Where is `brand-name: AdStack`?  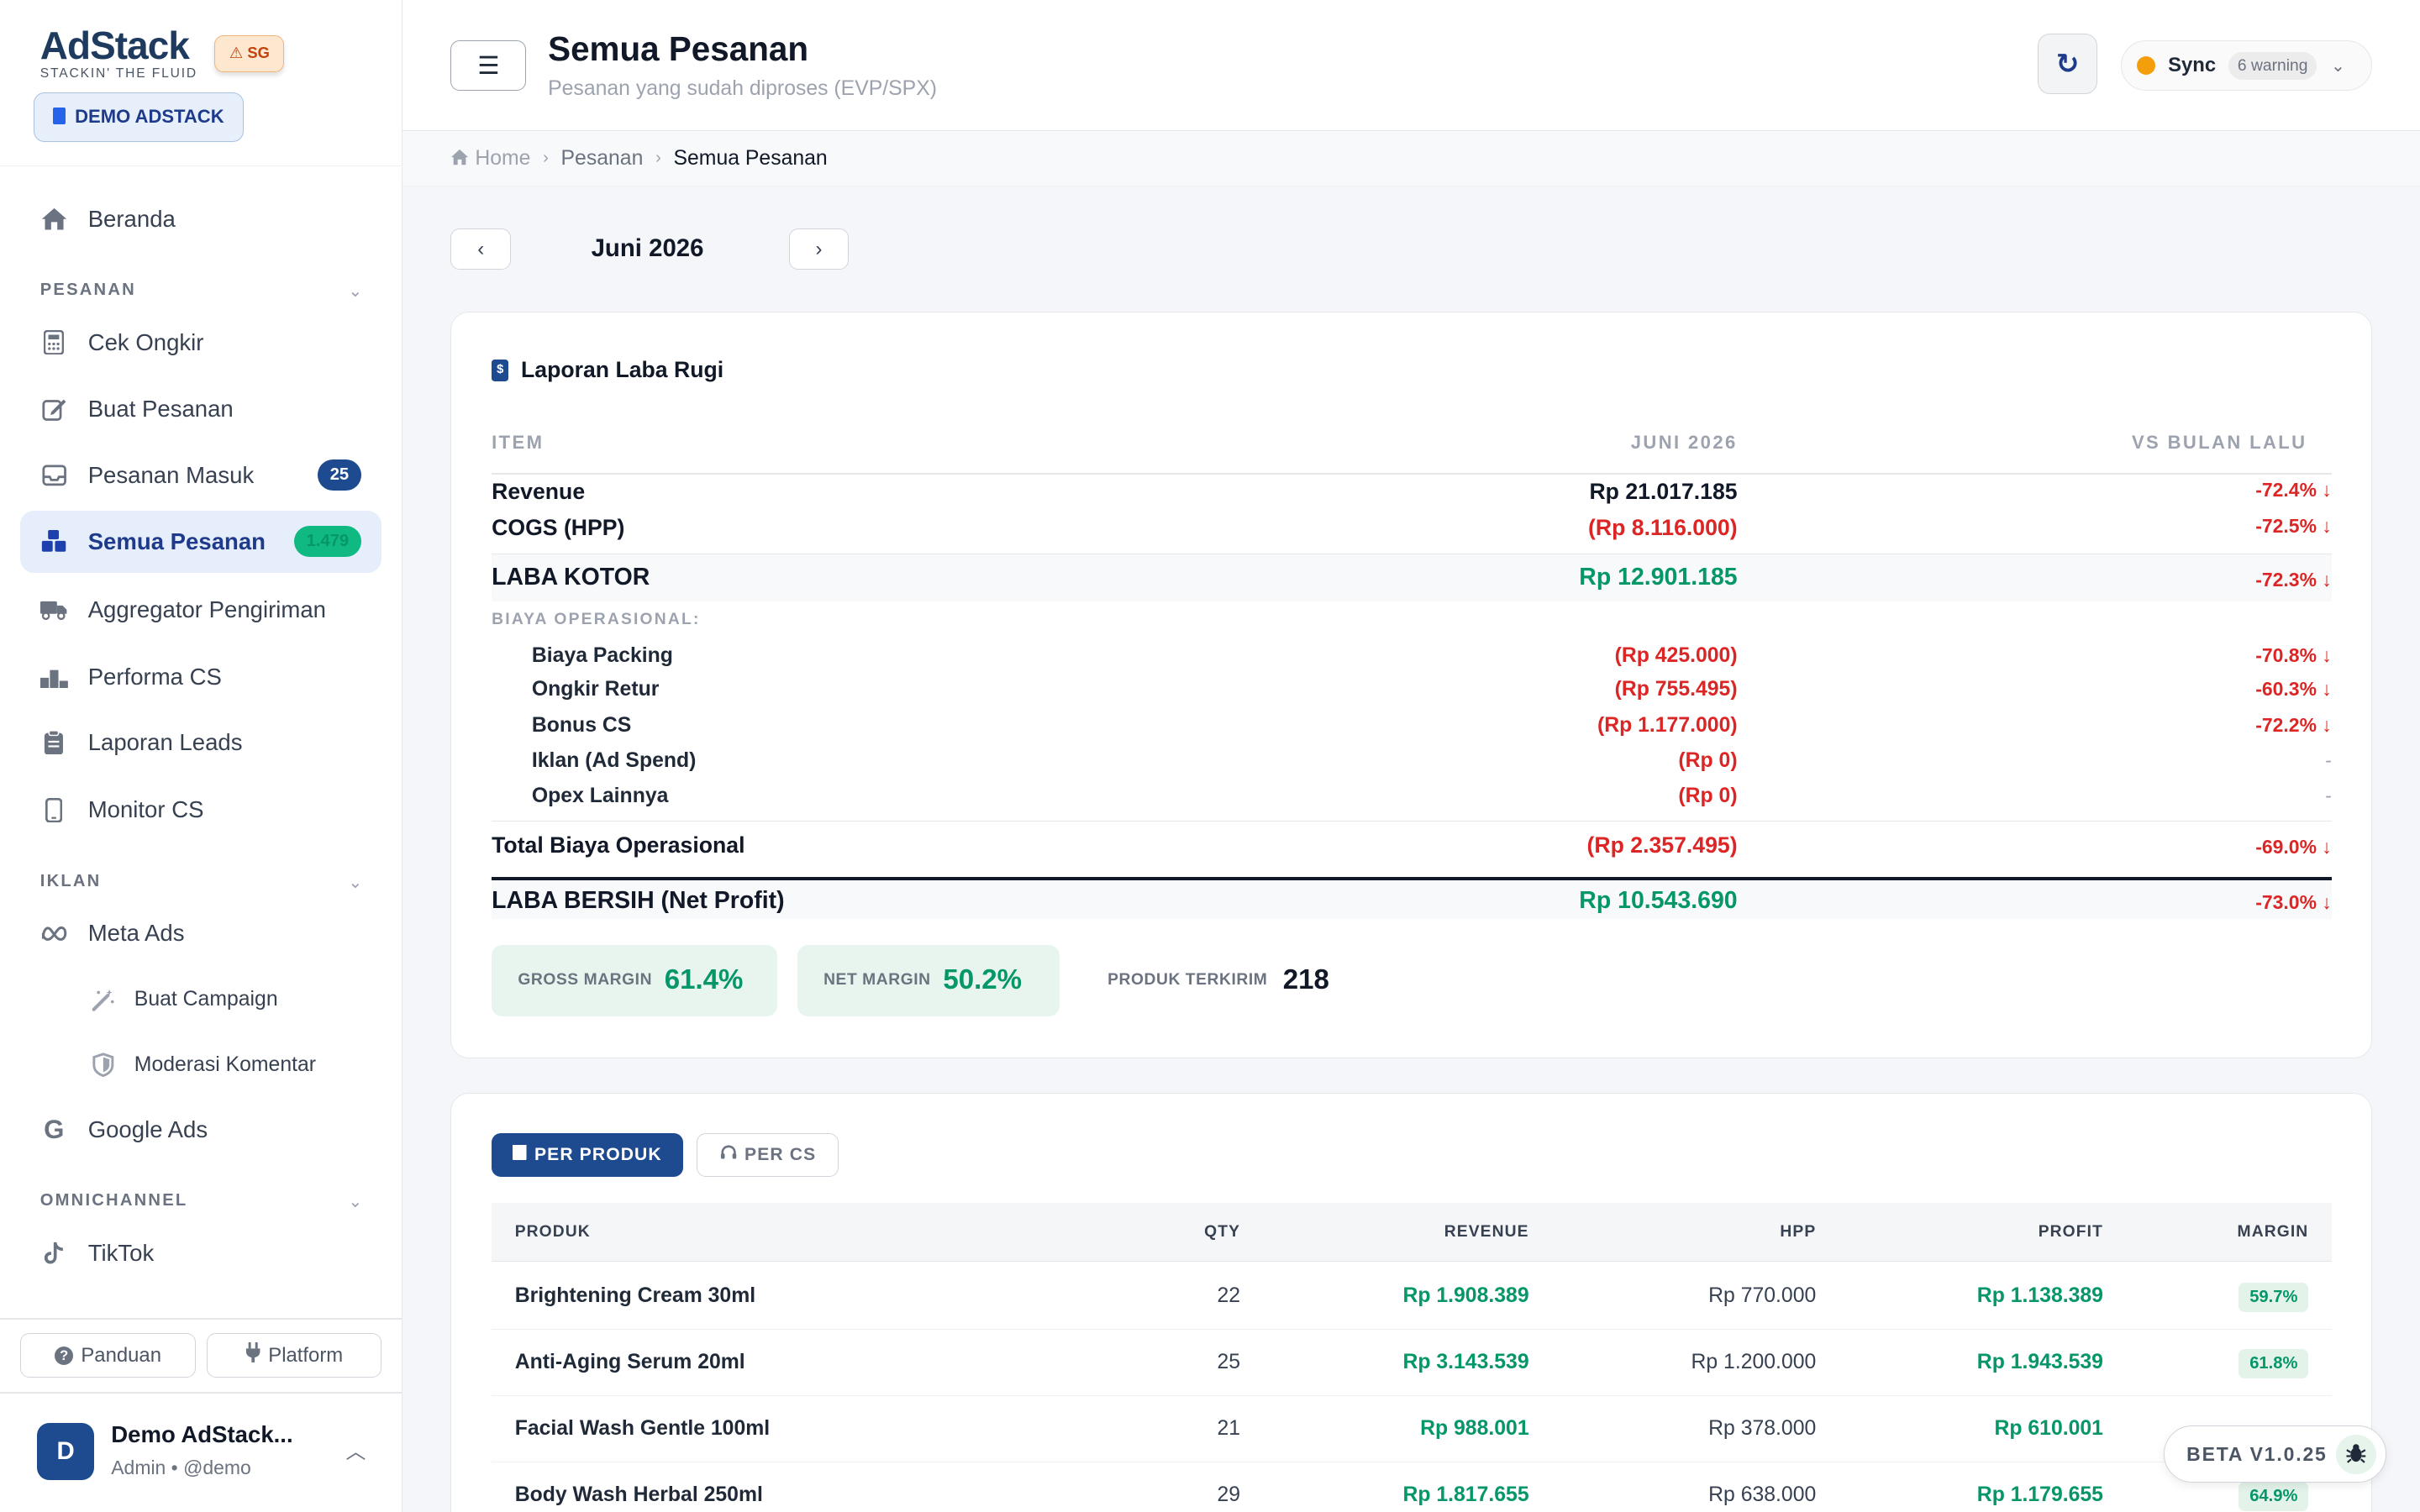
brand-name: AdStack is located at coordinates (114, 46).